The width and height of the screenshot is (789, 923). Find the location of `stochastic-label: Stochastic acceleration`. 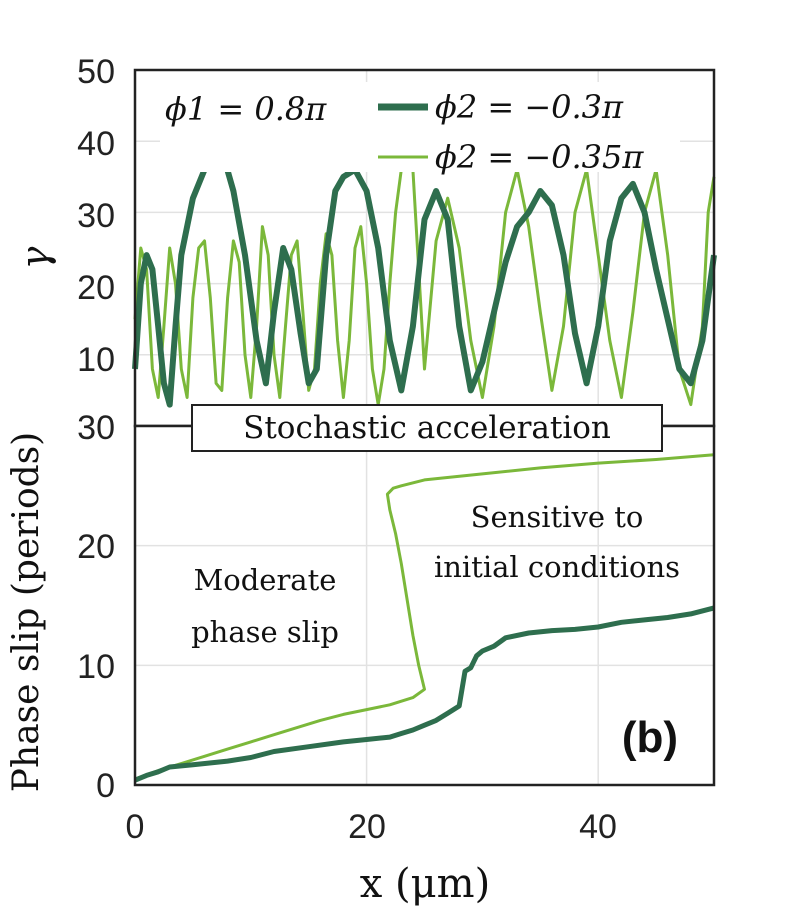

stochastic-label: Stochastic acceleration is located at coordinates (427, 428).